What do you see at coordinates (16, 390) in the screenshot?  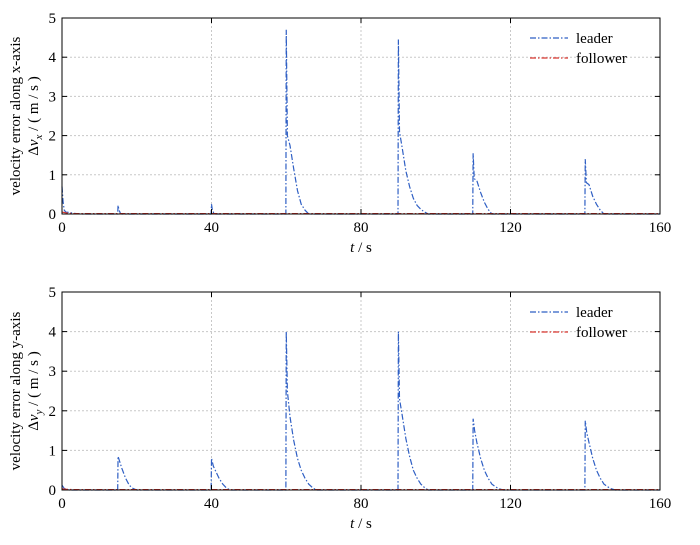 I see `y-axis-label-line1: velocity error along y-axis` at bounding box center [16, 390].